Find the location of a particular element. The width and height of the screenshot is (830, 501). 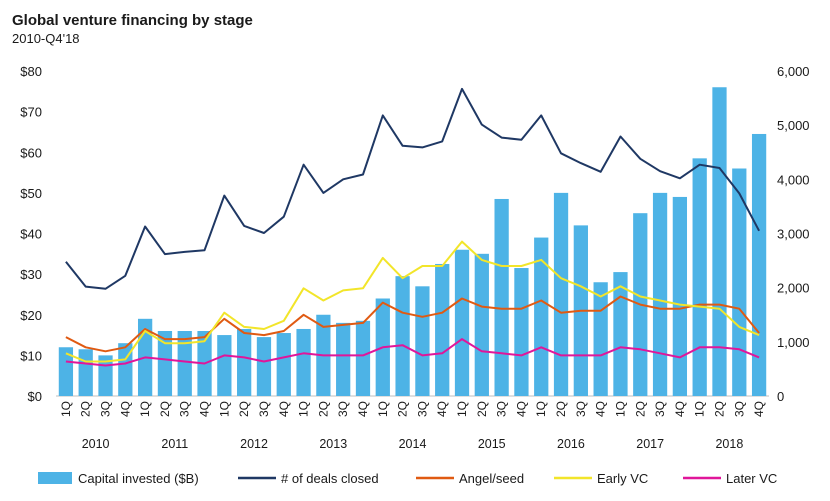

left-tick-label: $0 is located at coordinates (35, 396).